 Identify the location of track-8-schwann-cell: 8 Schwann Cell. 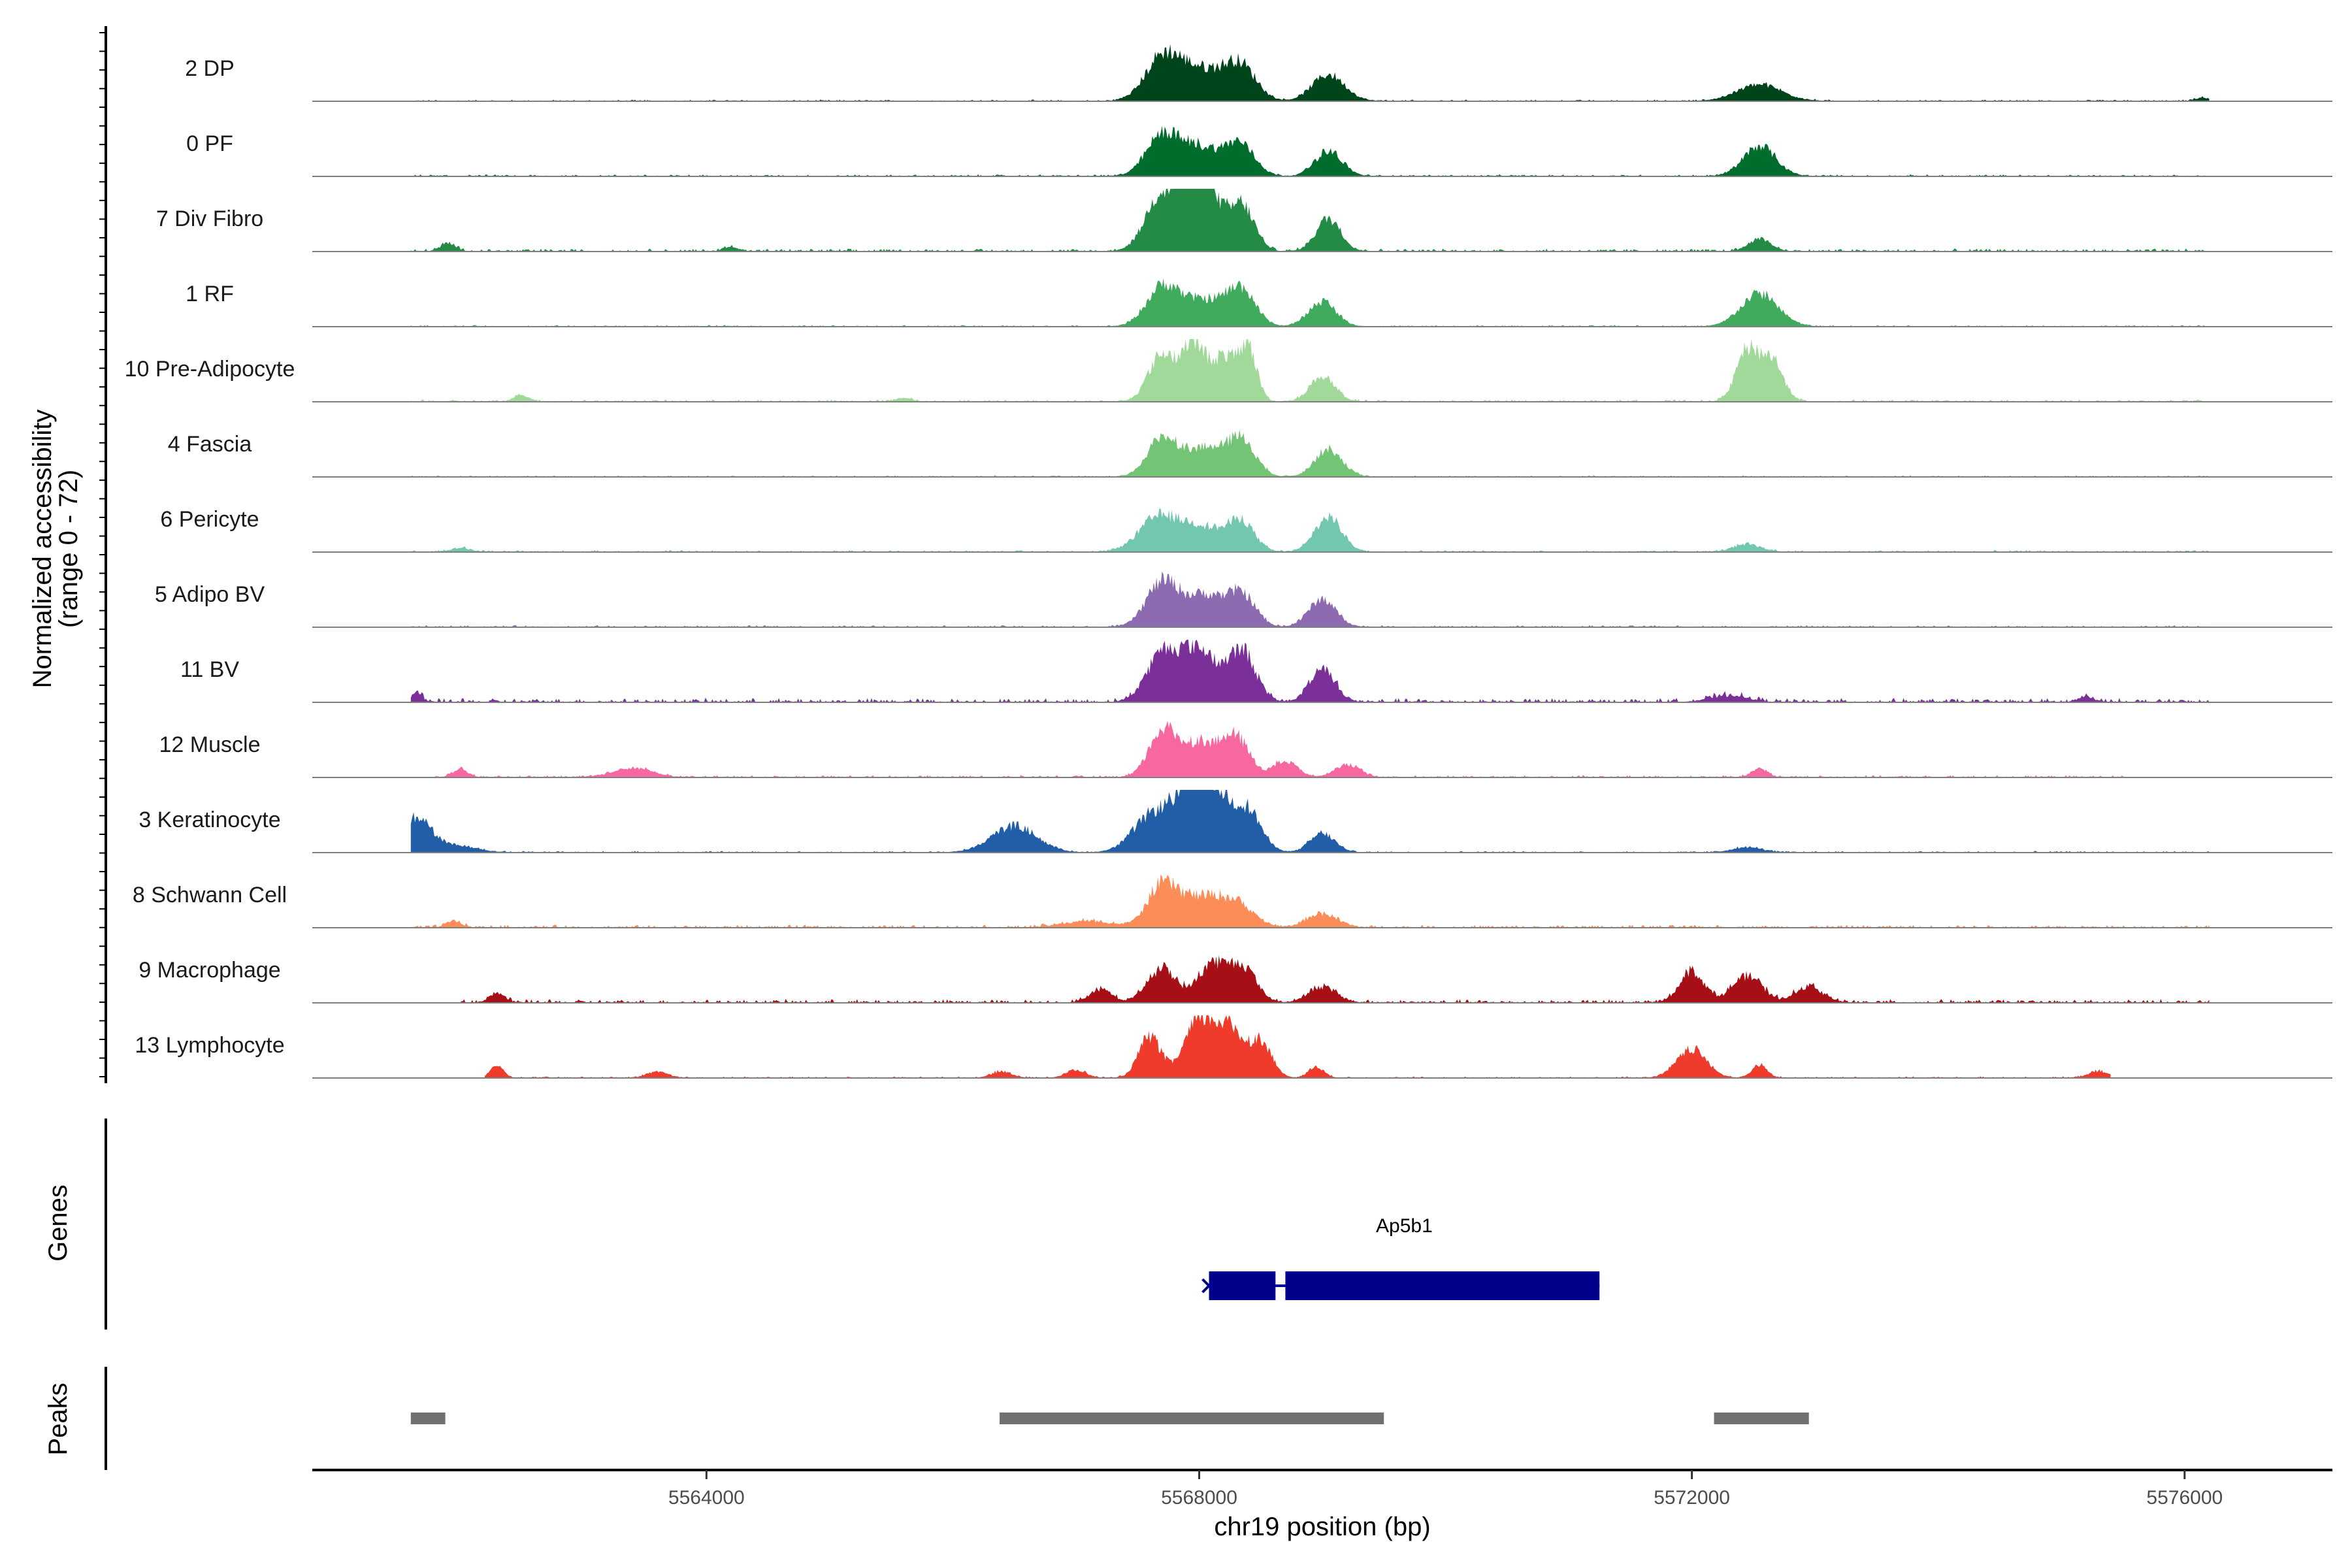
(1232, 901).